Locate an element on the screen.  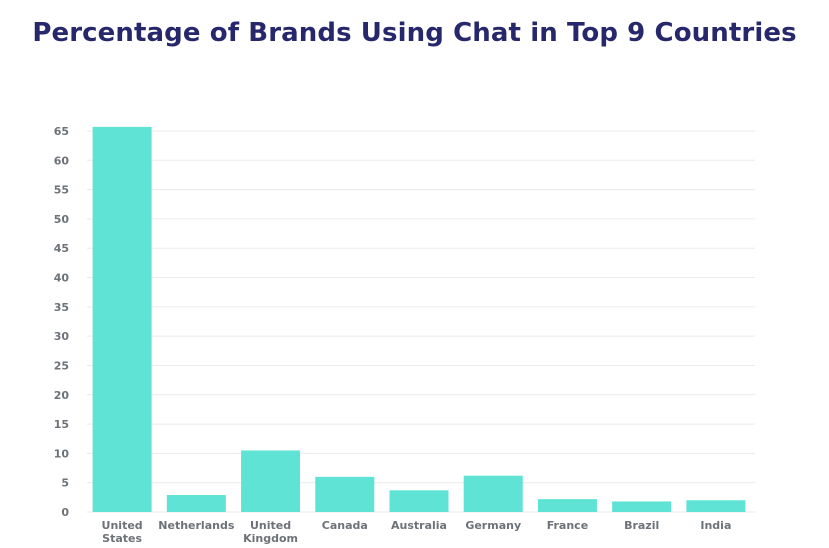
x-tick-label: United States is located at coordinates (122, 532).